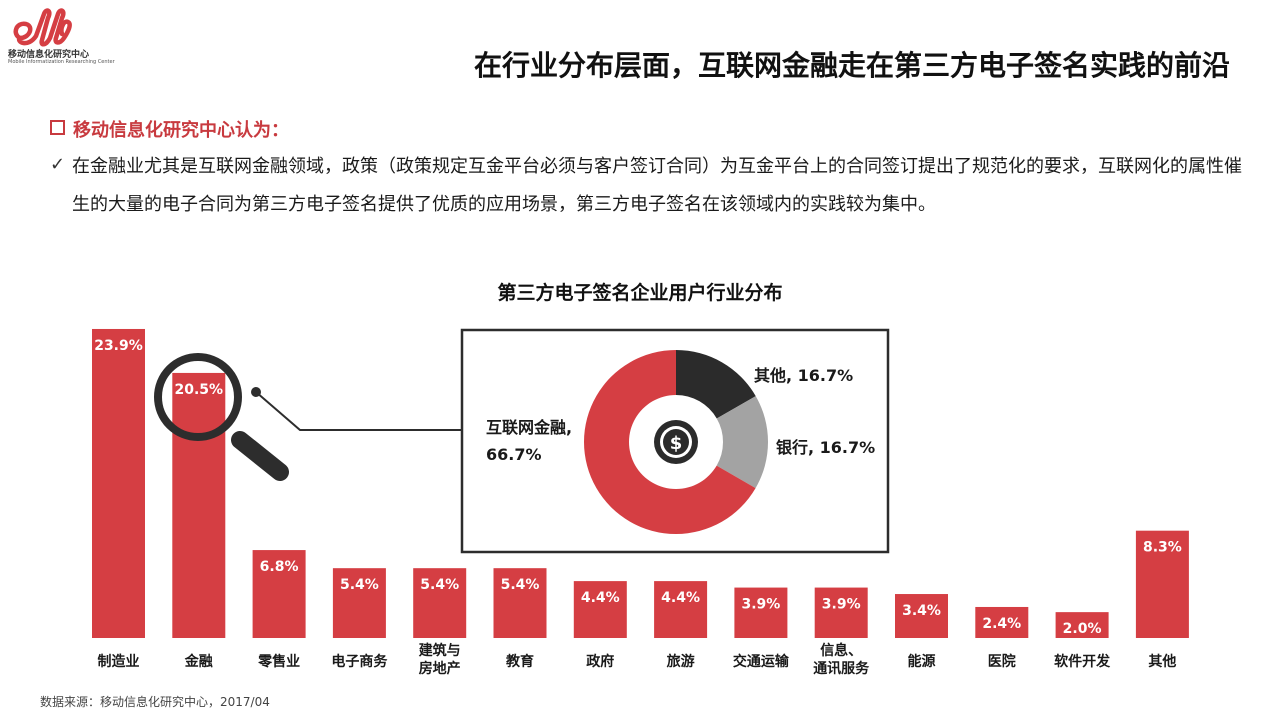 This screenshot has height=720, width=1280. Describe the element at coordinates (1082, 661) in the screenshot. I see `category-label-12: 软件开发` at that location.